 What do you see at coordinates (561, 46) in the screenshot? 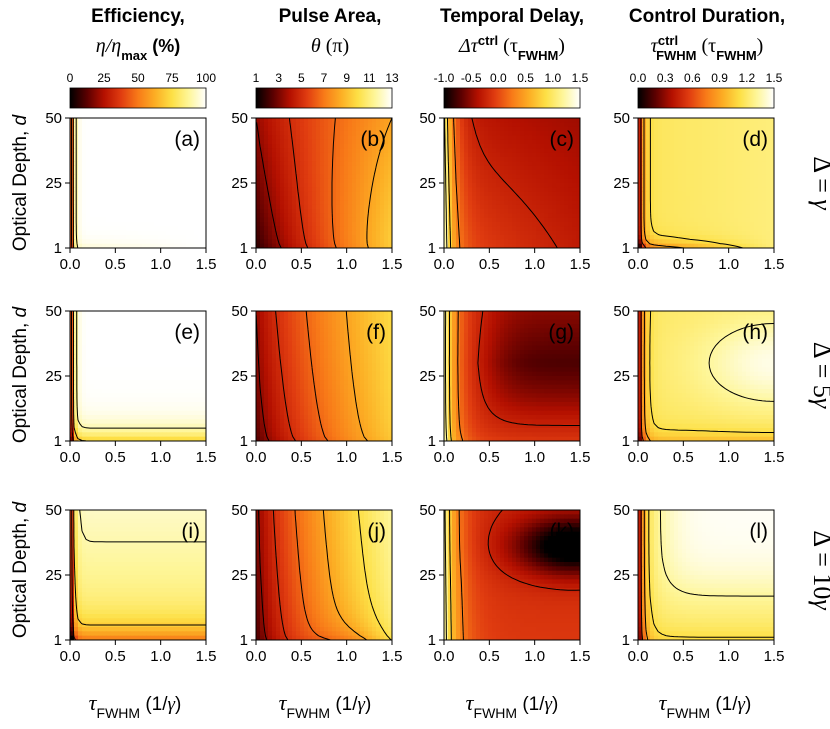
I see `col-subtitle-end: )` at bounding box center [561, 46].